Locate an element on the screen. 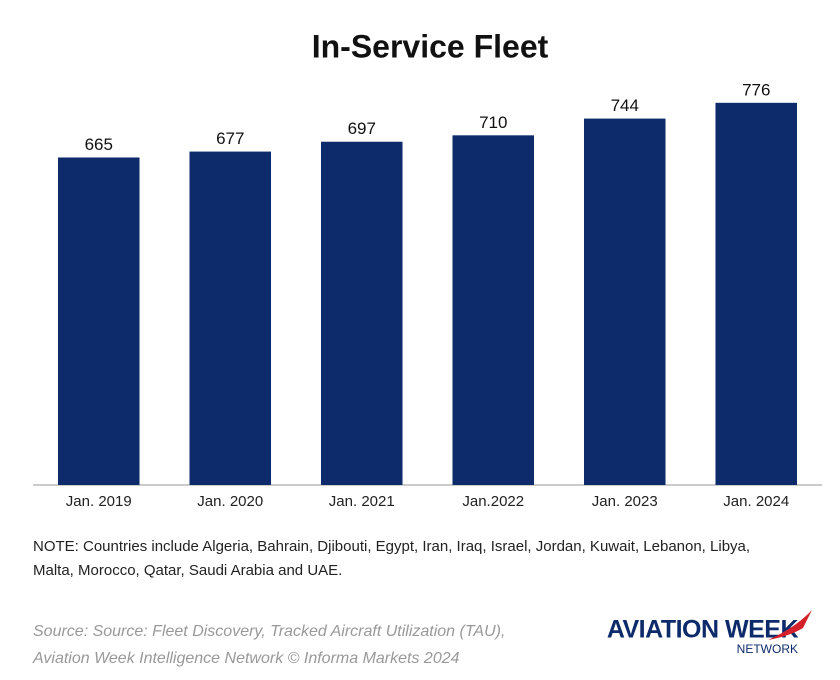 The height and width of the screenshot is (680, 840). x-tick-label: Jan. 2021 is located at coordinates (362, 501).